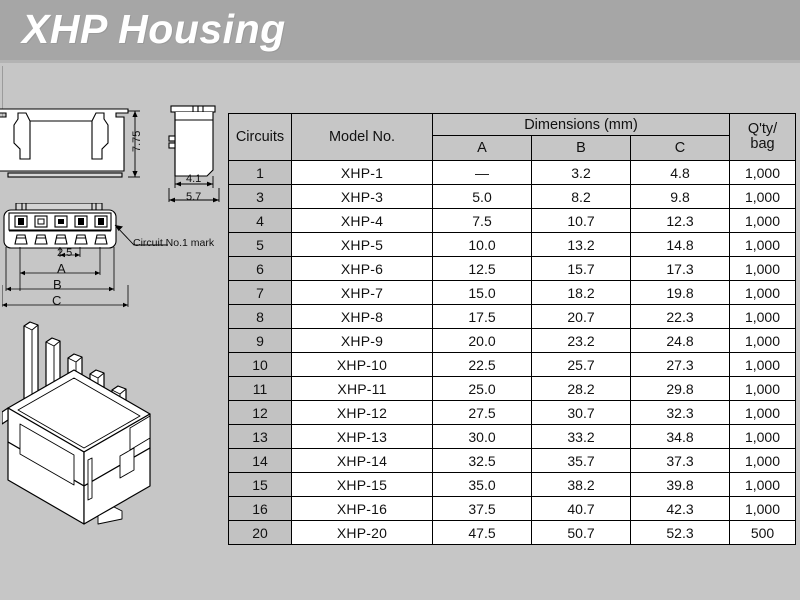 This screenshot has width=800, height=600. Describe the element at coordinates (482, 388) in the screenshot. I see `cell-dim-a: 25.0` at that location.